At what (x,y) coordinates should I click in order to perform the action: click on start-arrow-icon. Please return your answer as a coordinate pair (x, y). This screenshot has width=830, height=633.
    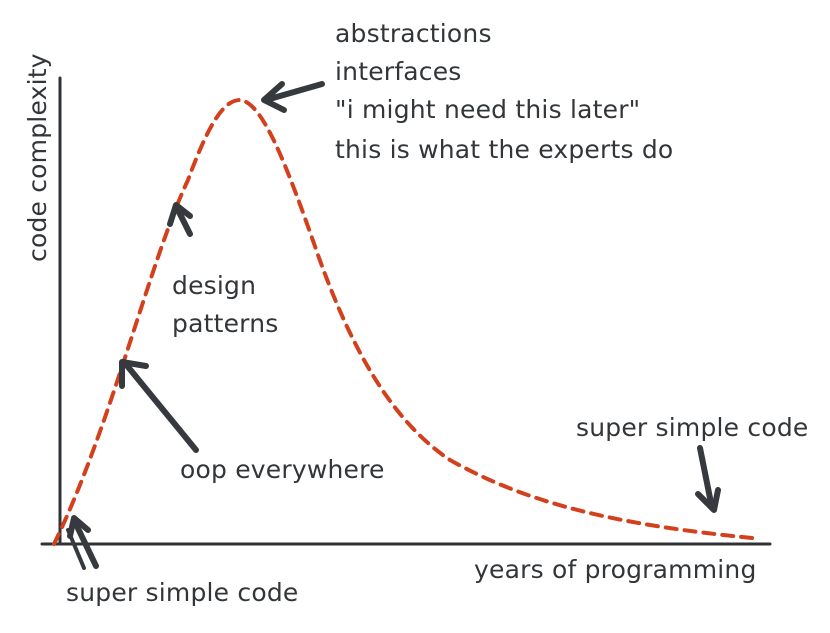
    Looking at the image, I should click on (82, 542).